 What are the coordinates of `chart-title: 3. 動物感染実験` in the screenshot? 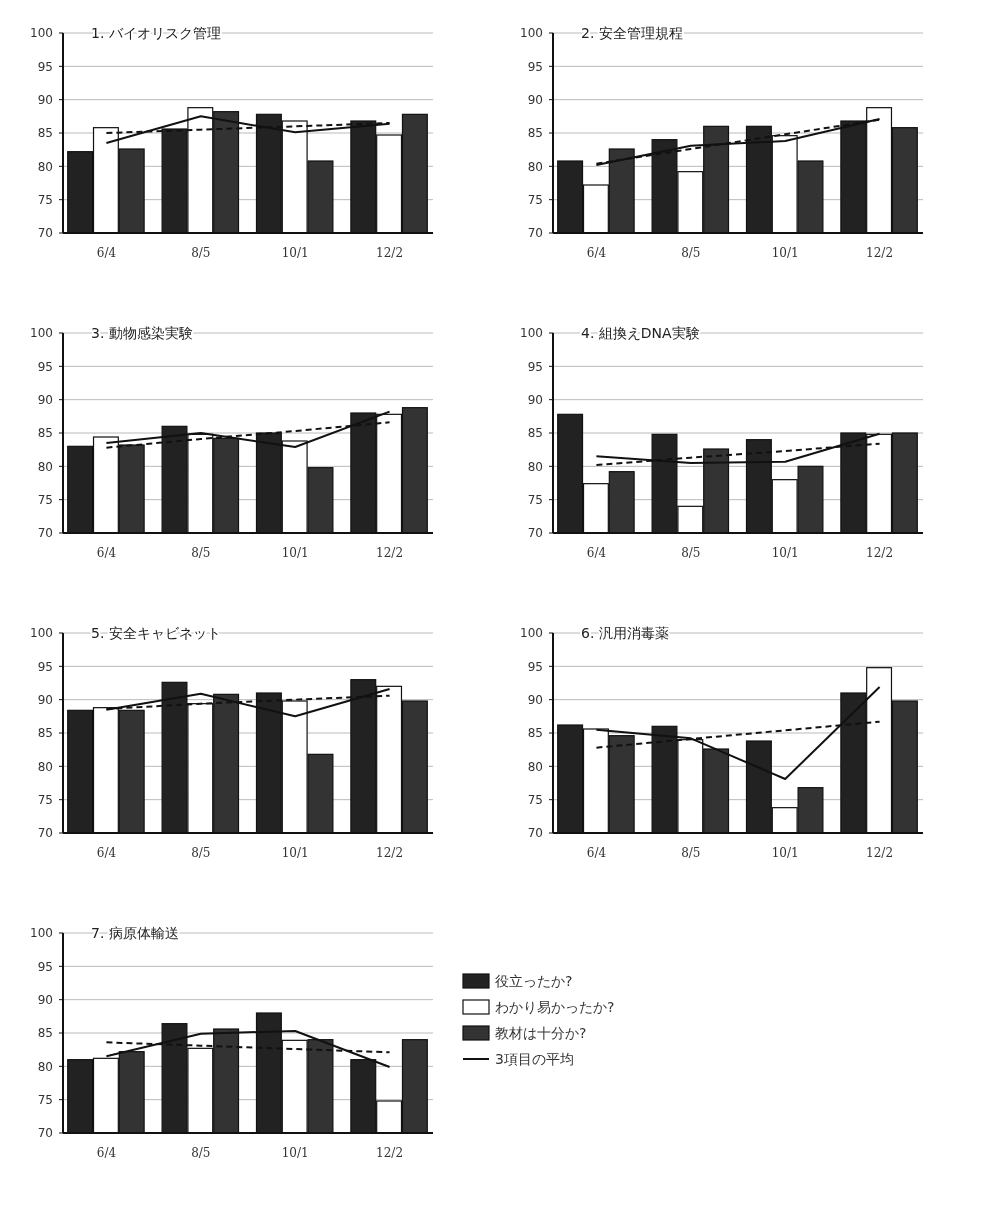 It's located at (142, 332).